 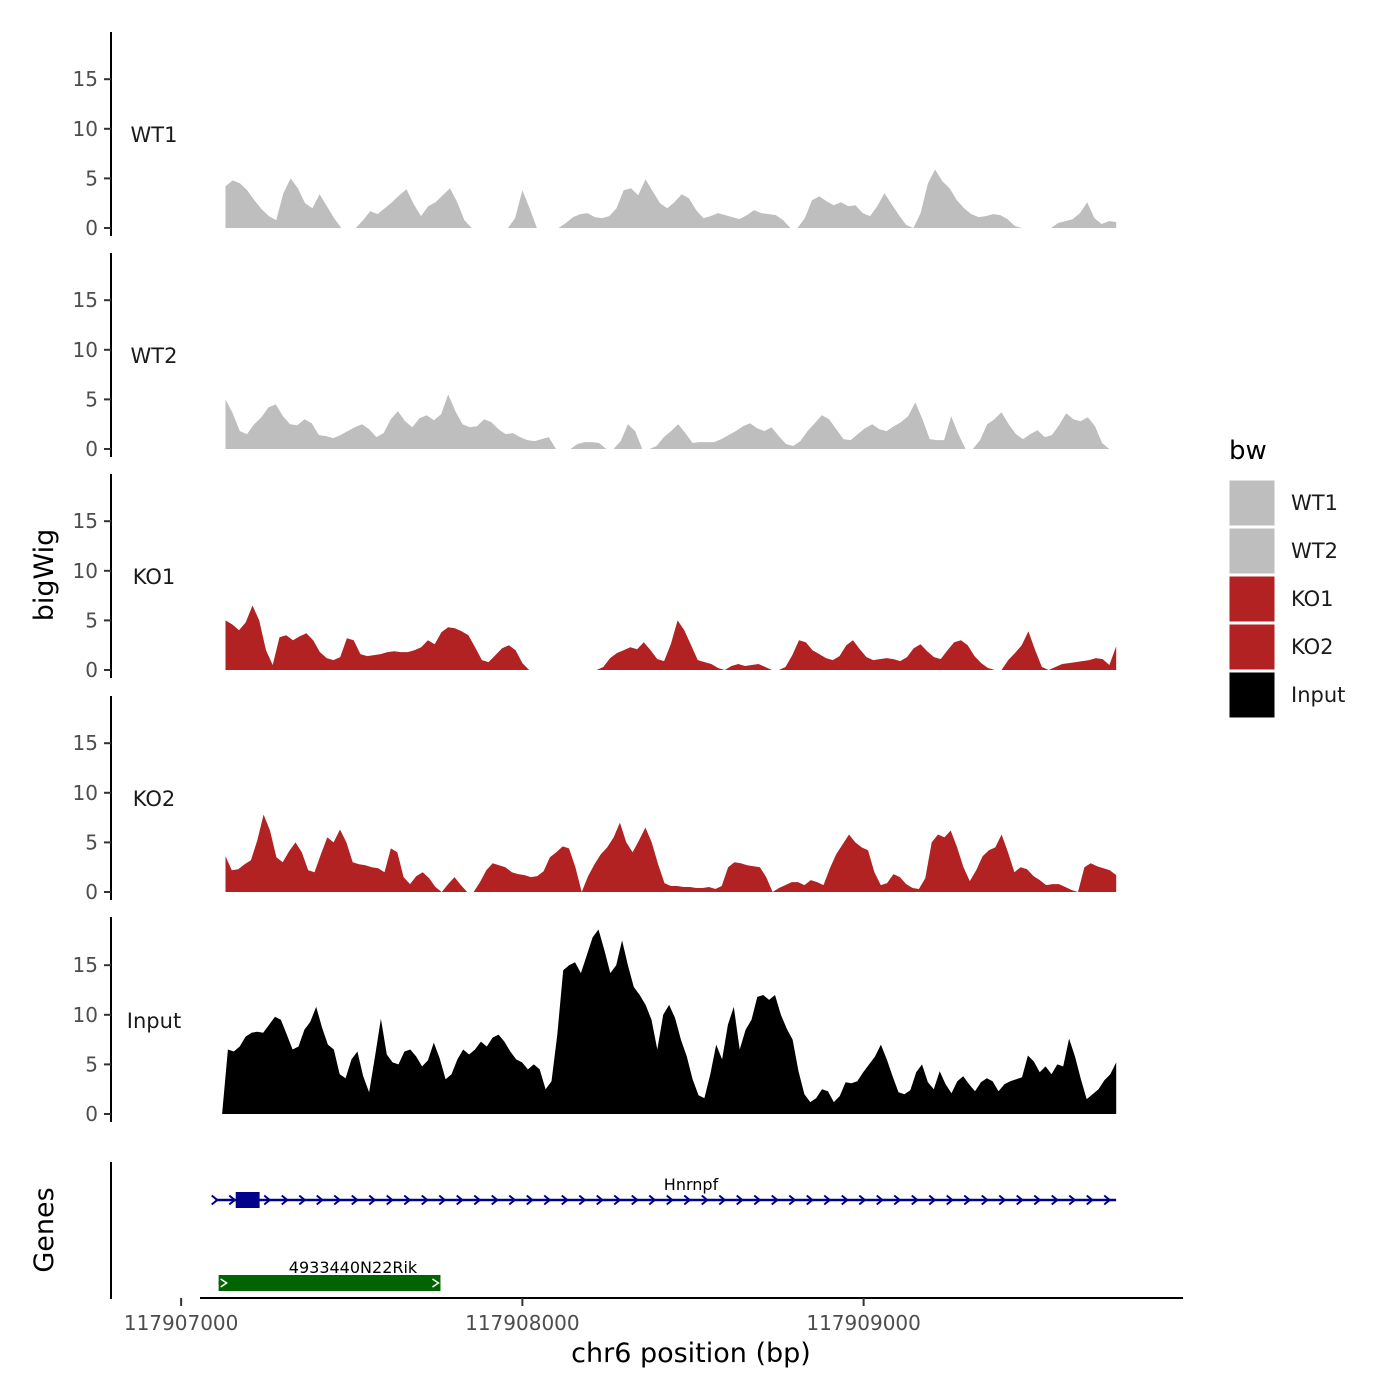 I want to click on legend-key-wt2, so click(x=1252, y=551).